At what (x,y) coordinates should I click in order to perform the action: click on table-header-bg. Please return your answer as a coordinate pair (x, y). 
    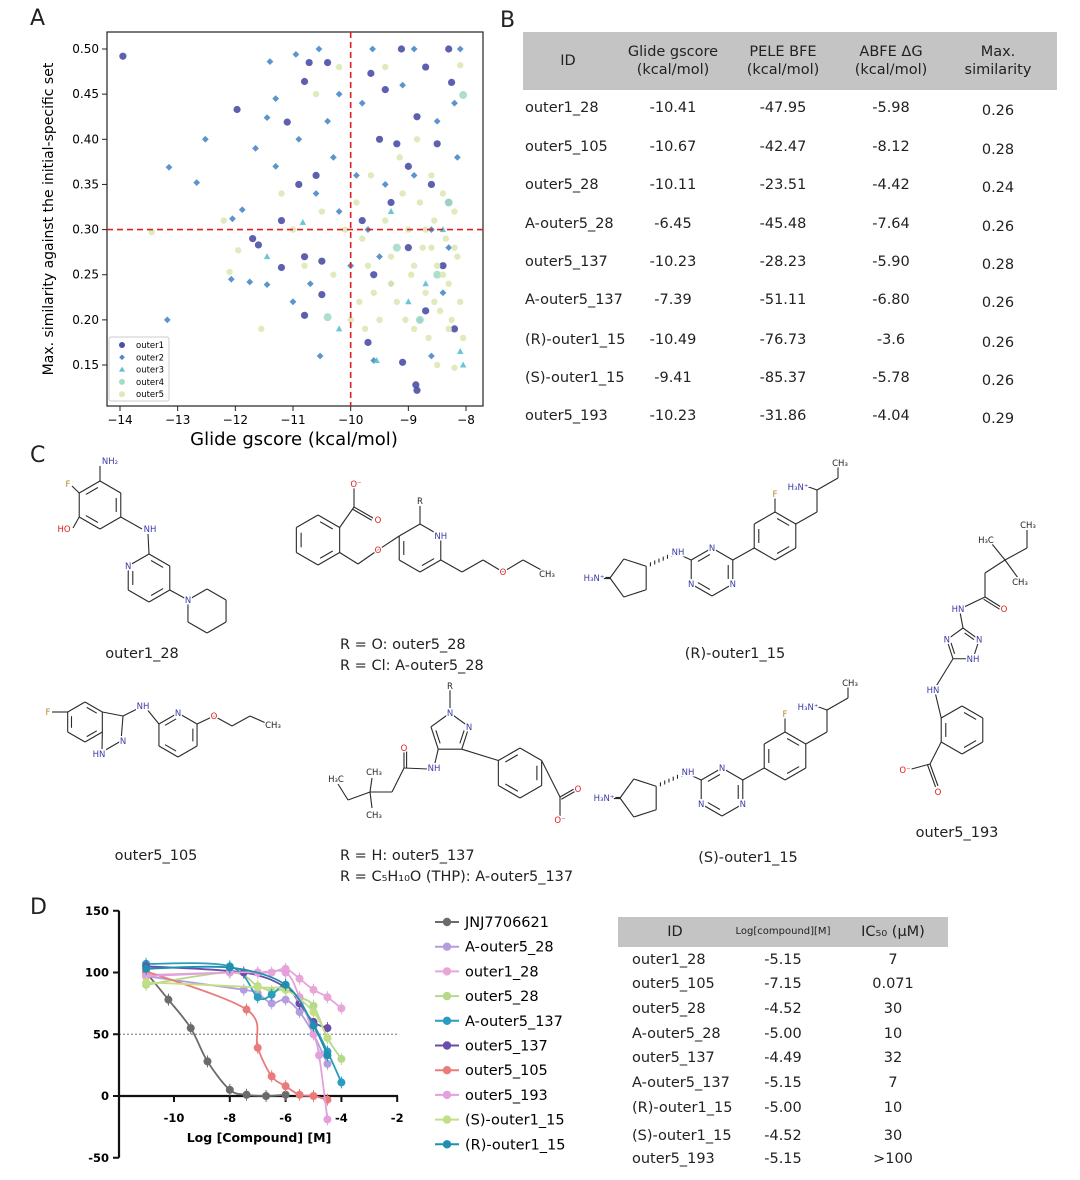
    Looking at the image, I should click on (783, 932).